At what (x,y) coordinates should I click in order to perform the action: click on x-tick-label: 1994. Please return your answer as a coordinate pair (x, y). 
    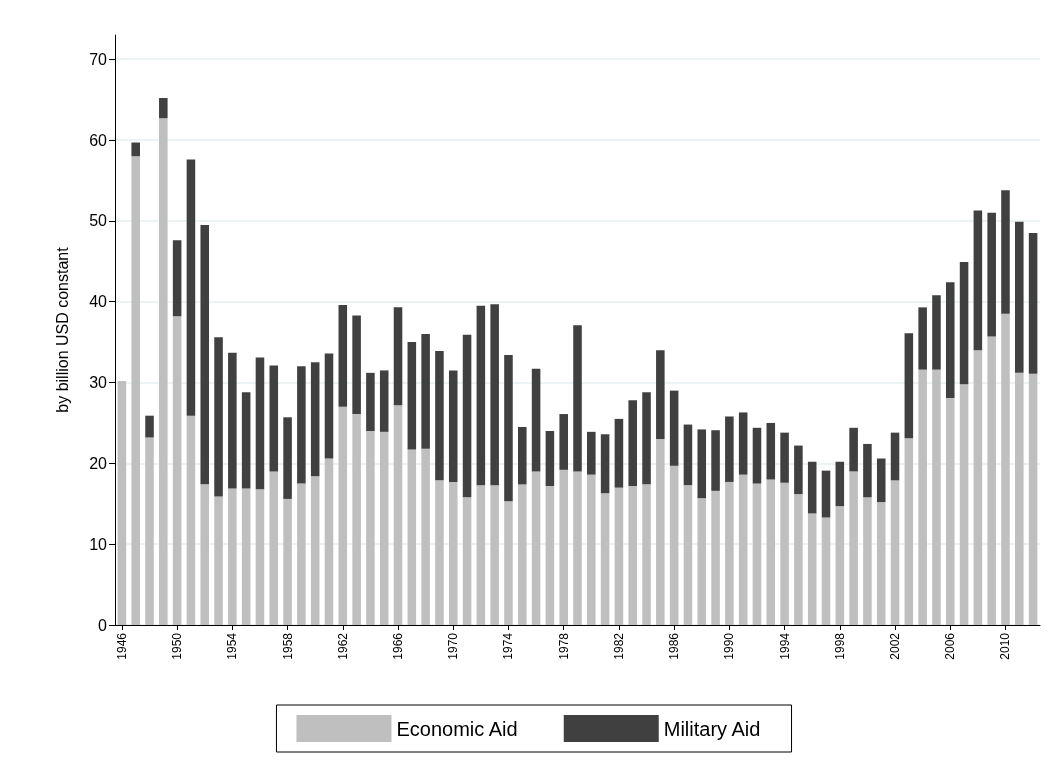
    Looking at the image, I should click on (784, 646).